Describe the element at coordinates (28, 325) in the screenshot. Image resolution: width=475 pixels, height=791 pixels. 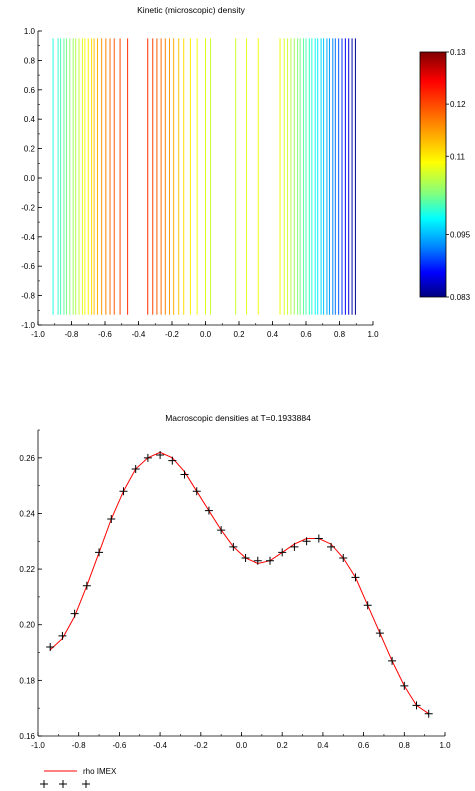
I see `contour-y-tick-label: -1.0` at that location.